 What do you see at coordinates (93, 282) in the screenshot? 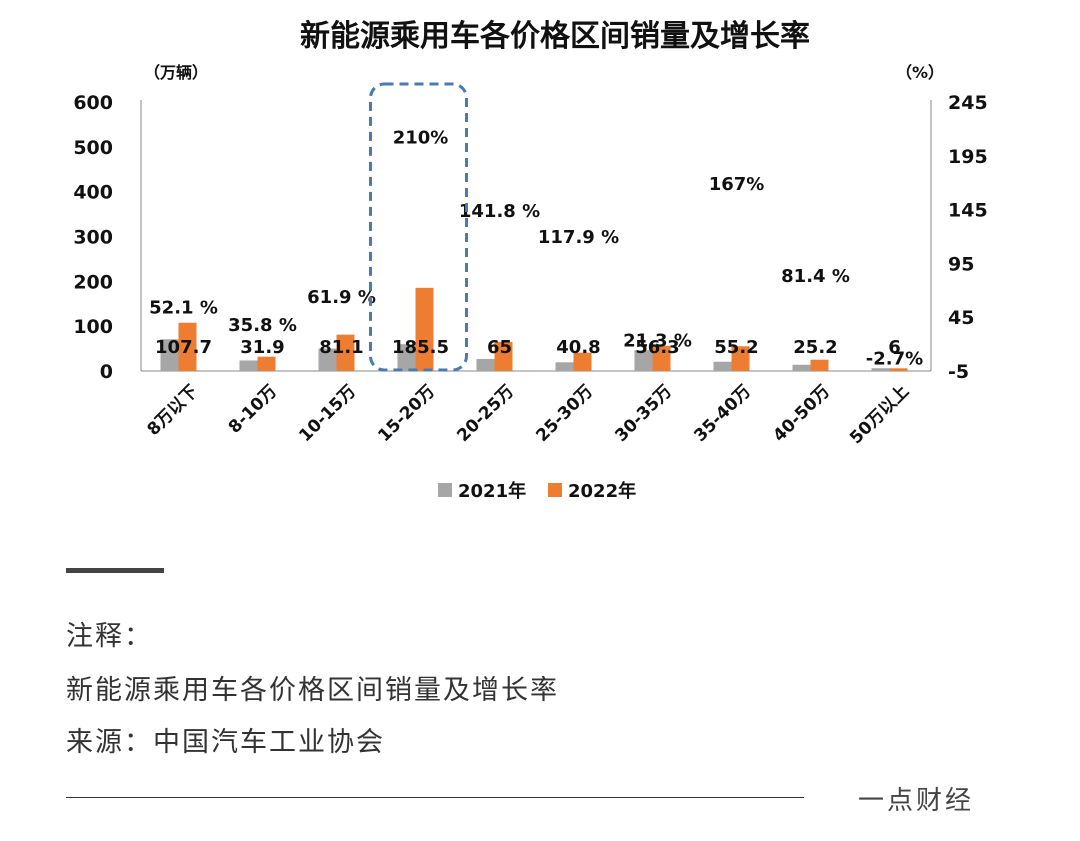
I see `y-left-tick-label: 200` at bounding box center [93, 282].